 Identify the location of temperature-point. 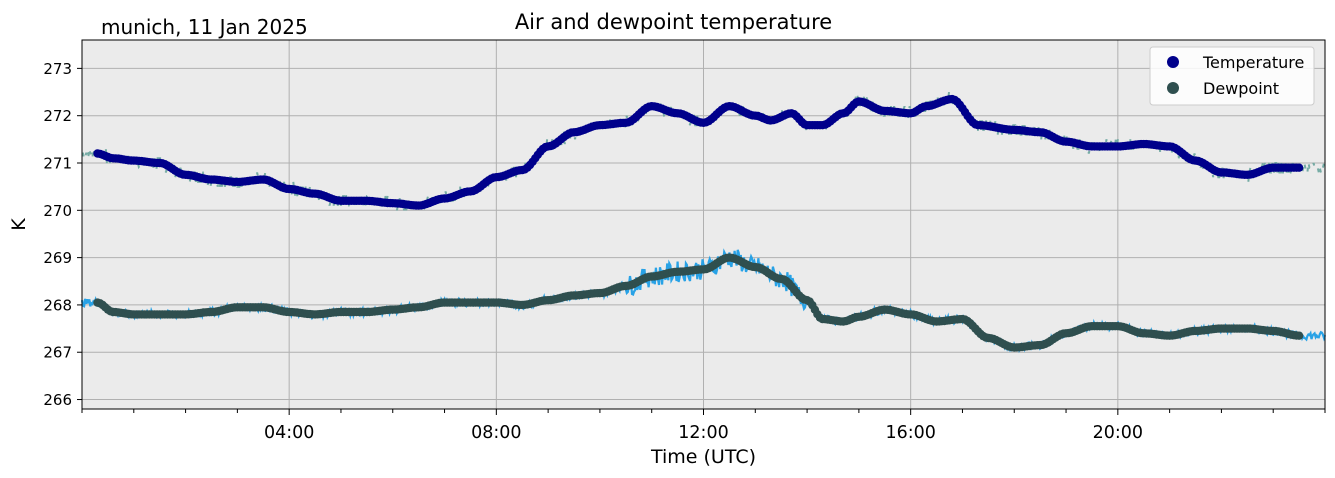
(1299, 167).